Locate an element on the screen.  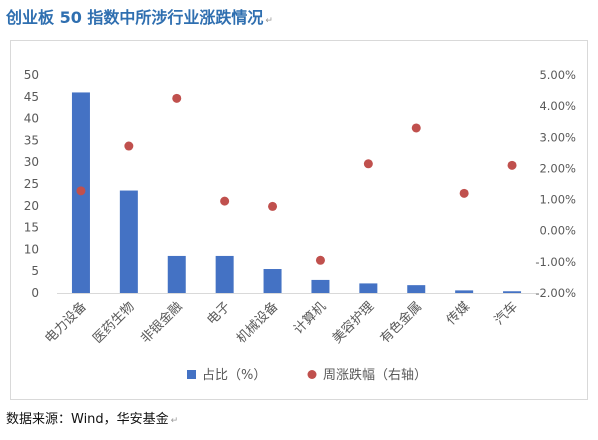
bar-机械设备 is located at coordinates (272, 281).